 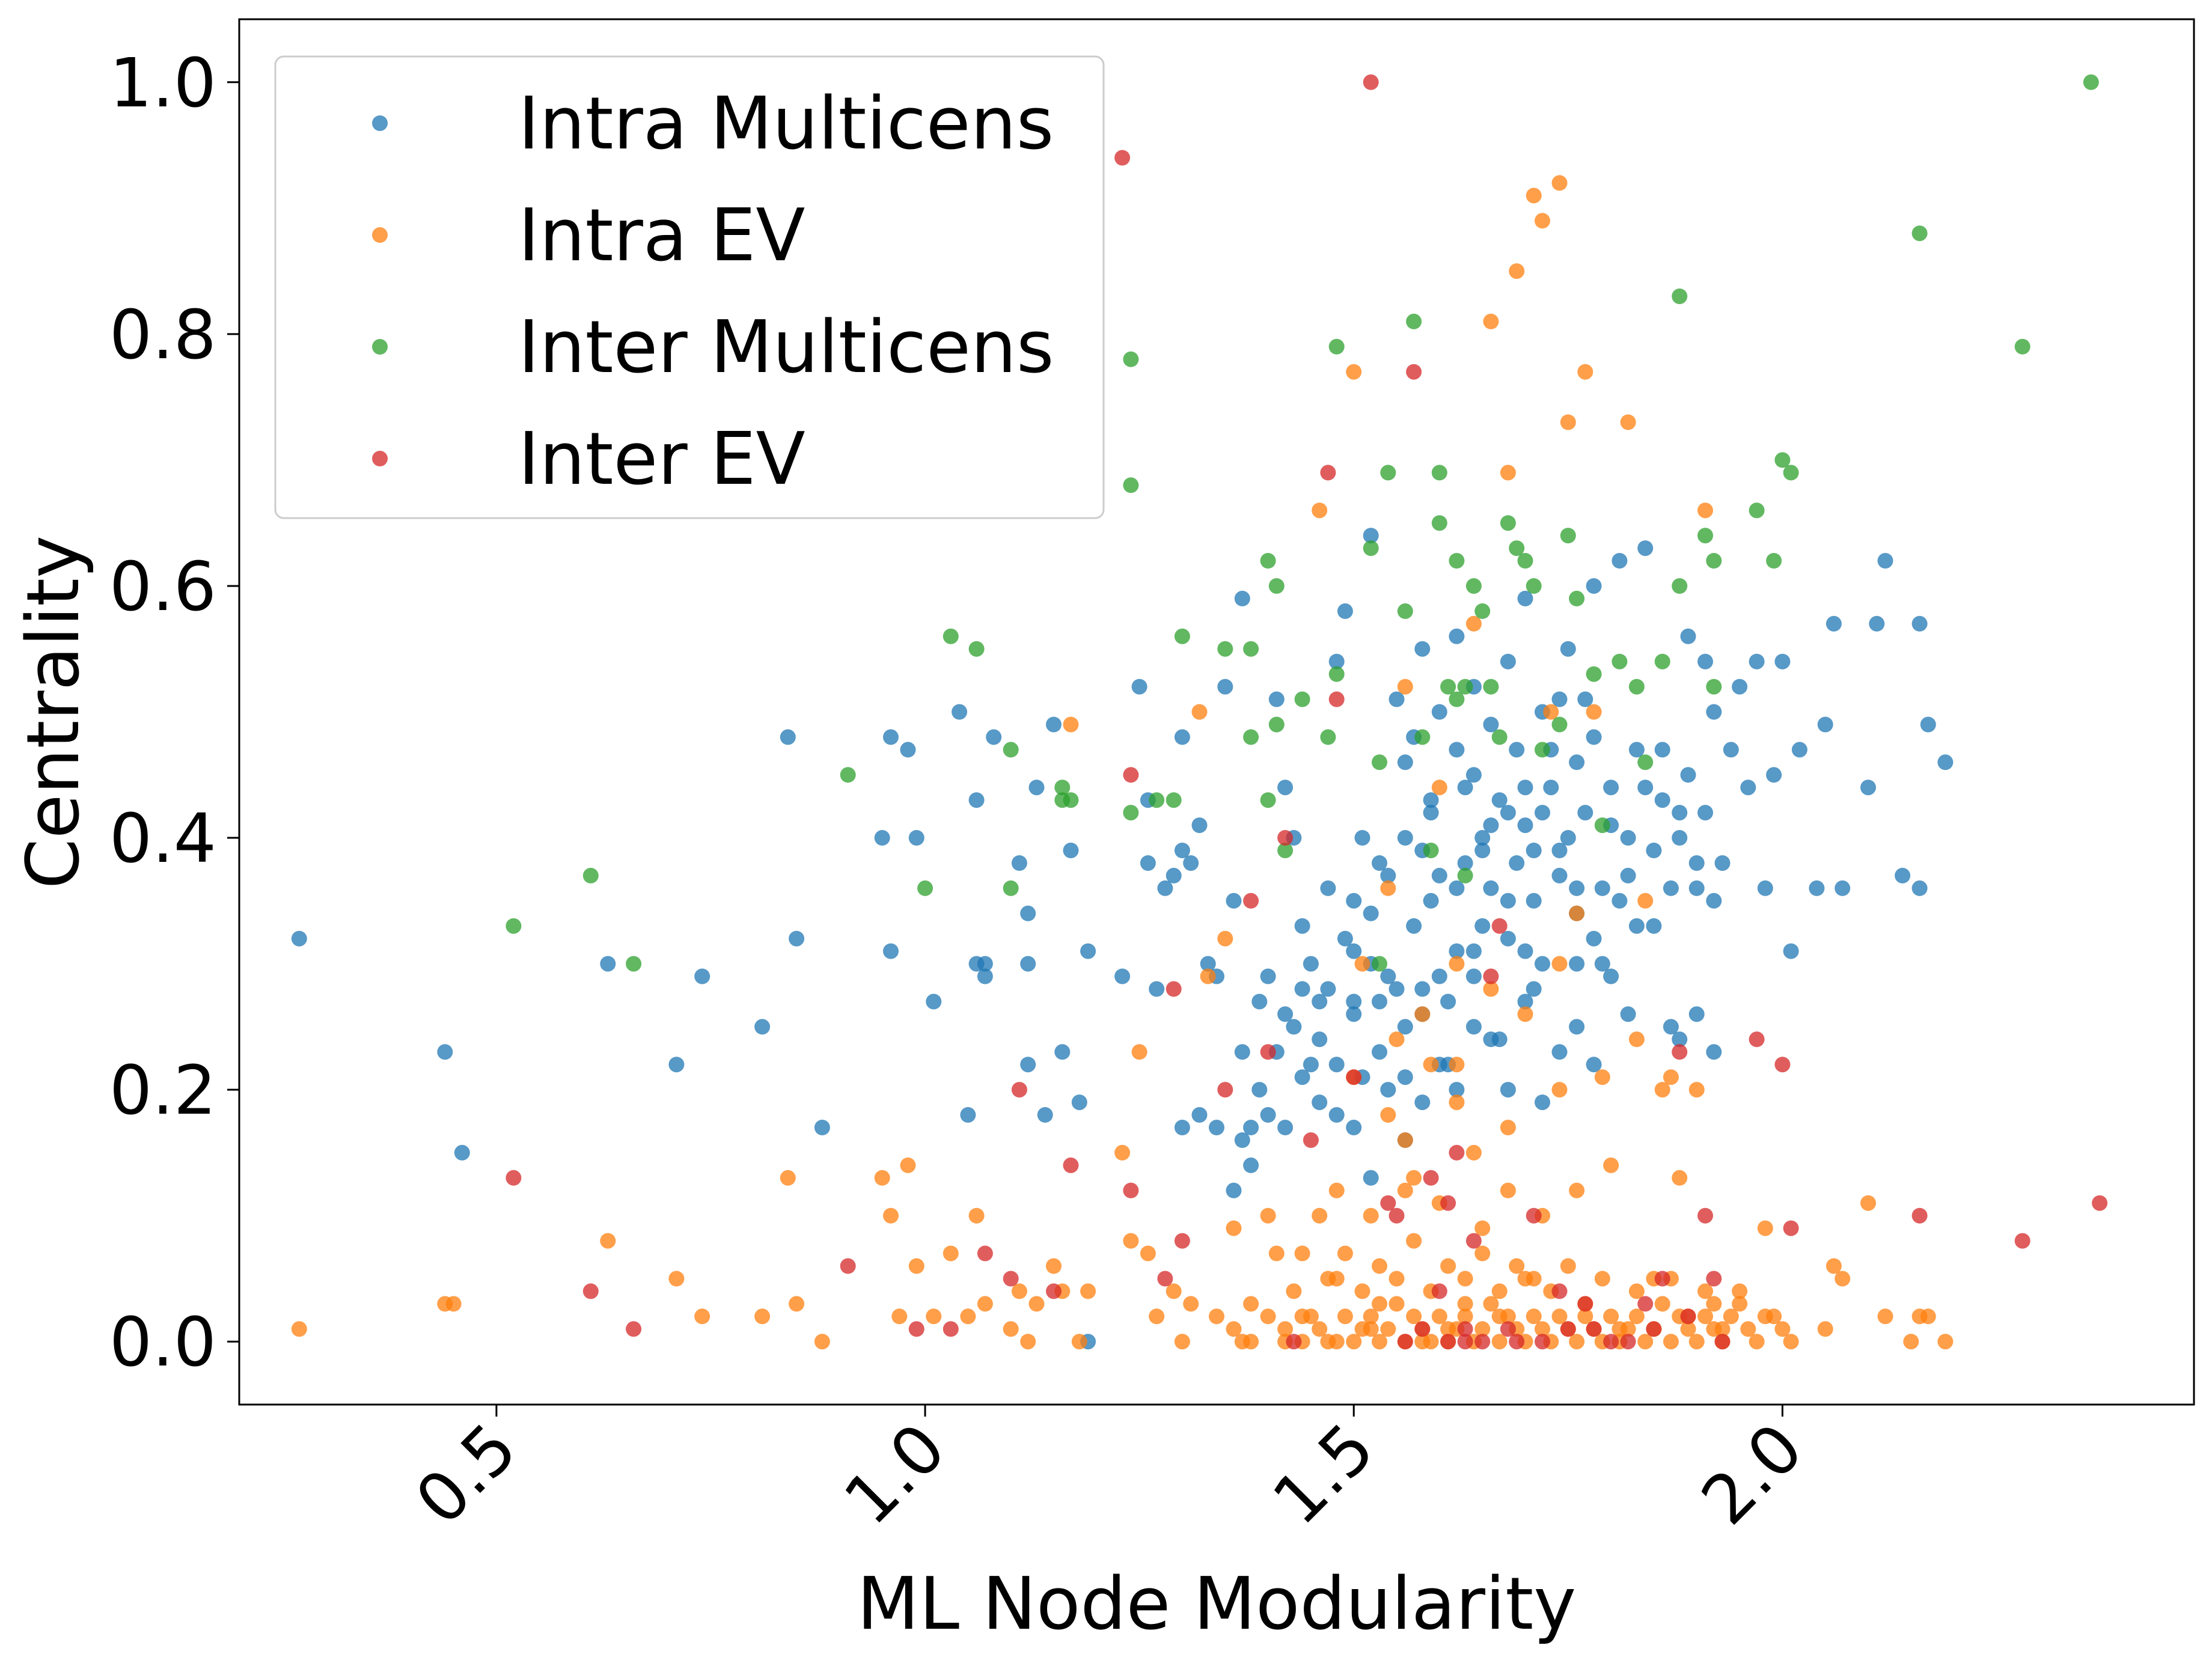 What do you see at coordinates (786, 124) in the screenshot?
I see `legend-label: Intra Multicens` at bounding box center [786, 124].